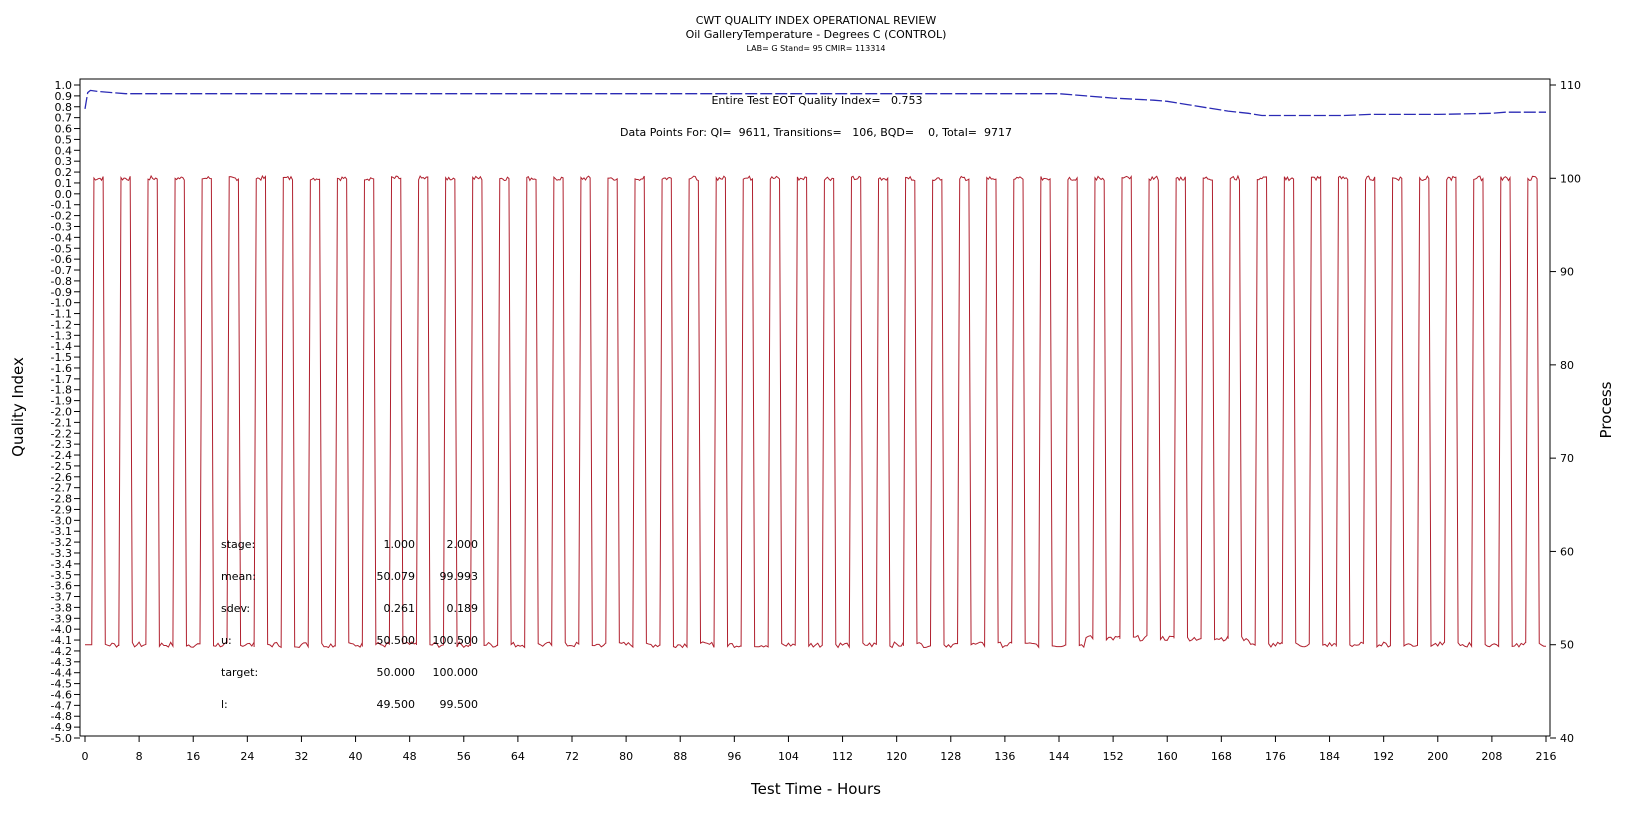 Image resolution: width=1632 pixels, height=819 pixels. What do you see at coordinates (61, 422) in the screenshot?
I see `y-left-tick-label: -2.1` at bounding box center [61, 422].